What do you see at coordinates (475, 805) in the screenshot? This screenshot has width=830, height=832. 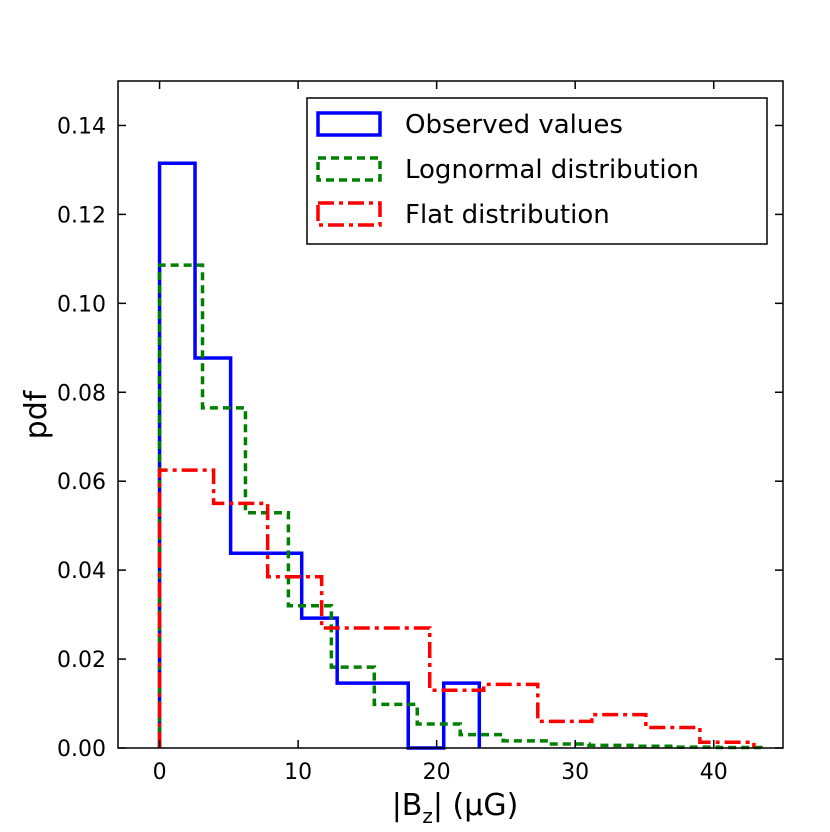 I see `x-axis-label-suffix: | (μG)` at bounding box center [475, 805].